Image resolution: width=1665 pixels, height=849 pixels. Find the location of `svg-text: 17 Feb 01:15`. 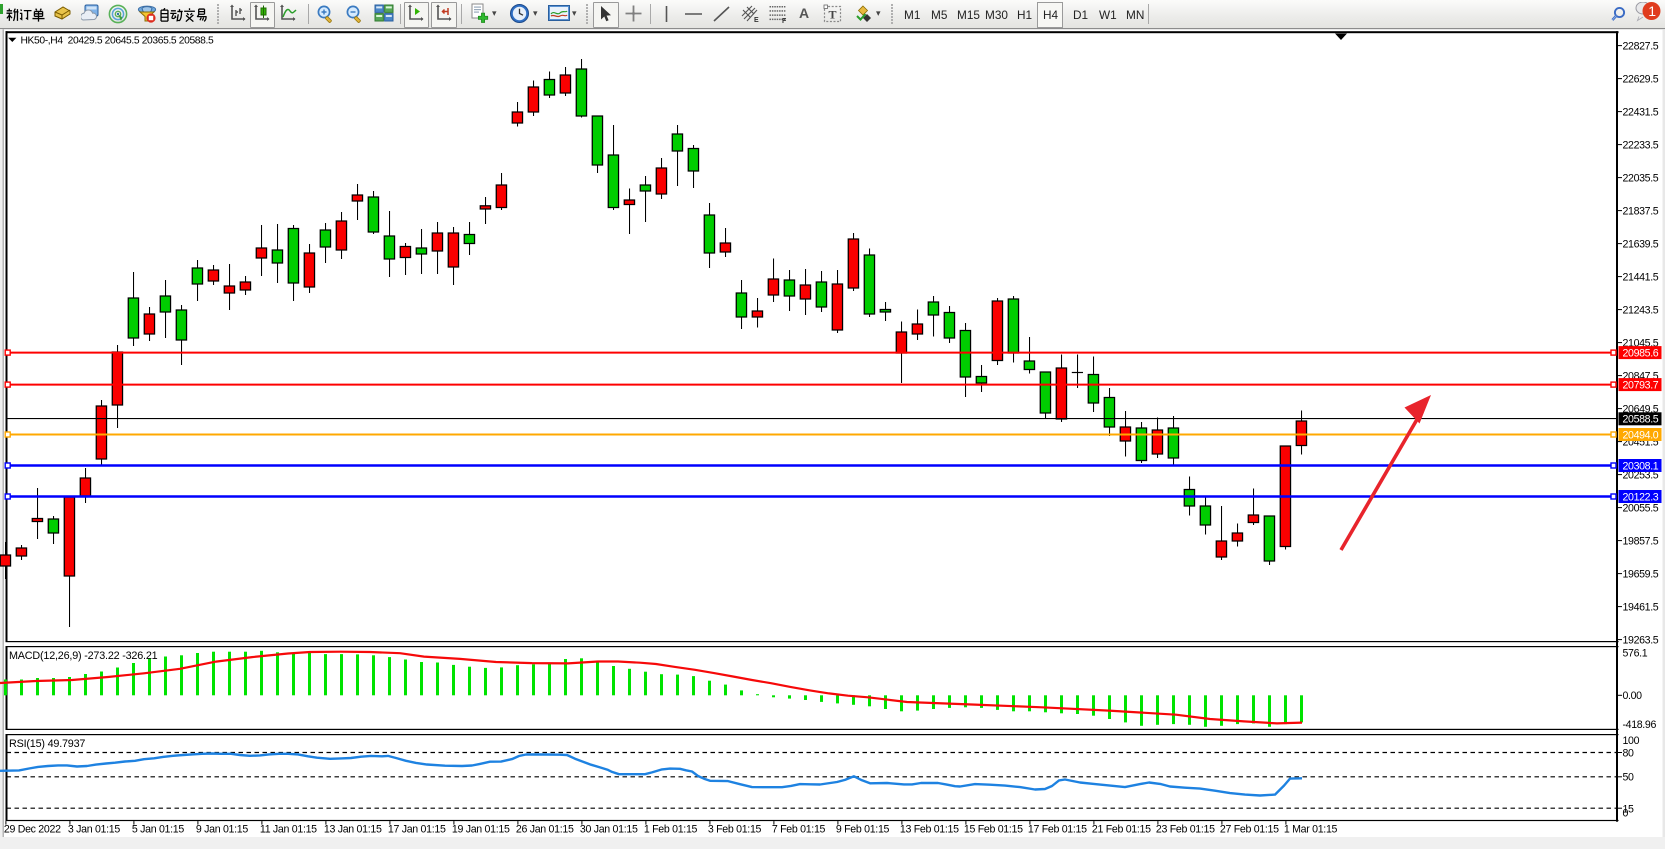

svg-text: 17 Feb 01:15 is located at coordinates (1057, 830).